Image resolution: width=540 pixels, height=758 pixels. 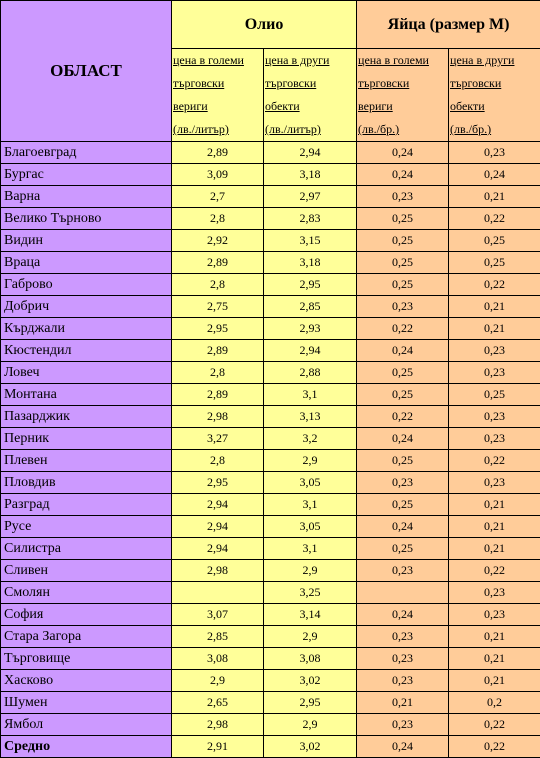 What do you see at coordinates (86, 175) in the screenshot?
I see `region-name: Бургас` at bounding box center [86, 175].